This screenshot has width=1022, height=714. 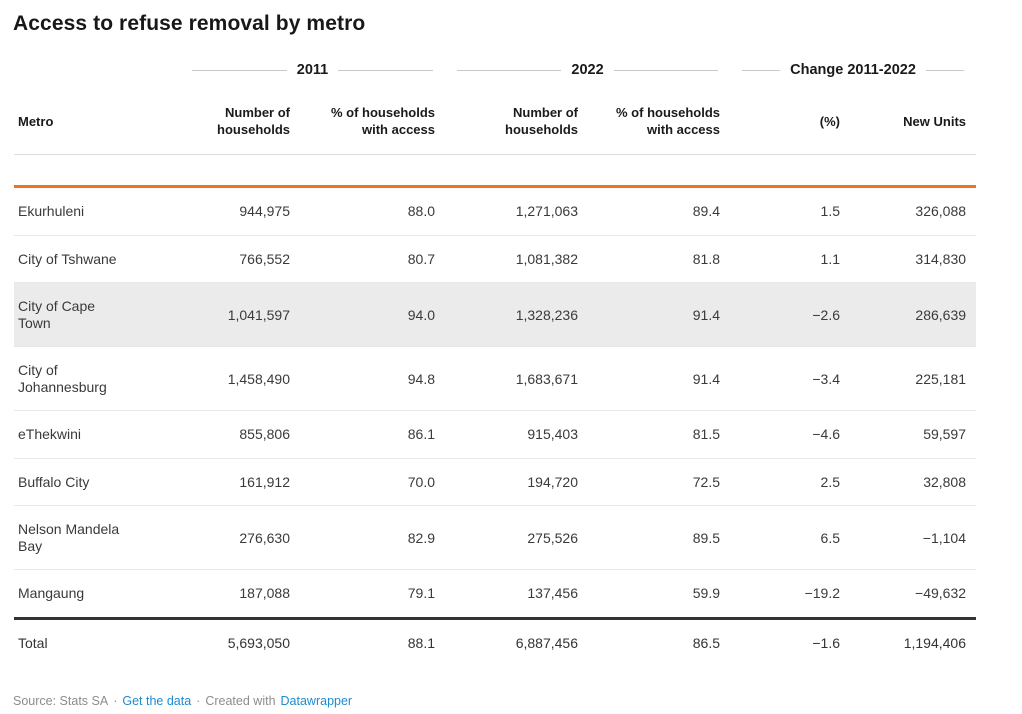 I want to click on datawrapper-link: Datawrapper, so click(x=316, y=700).